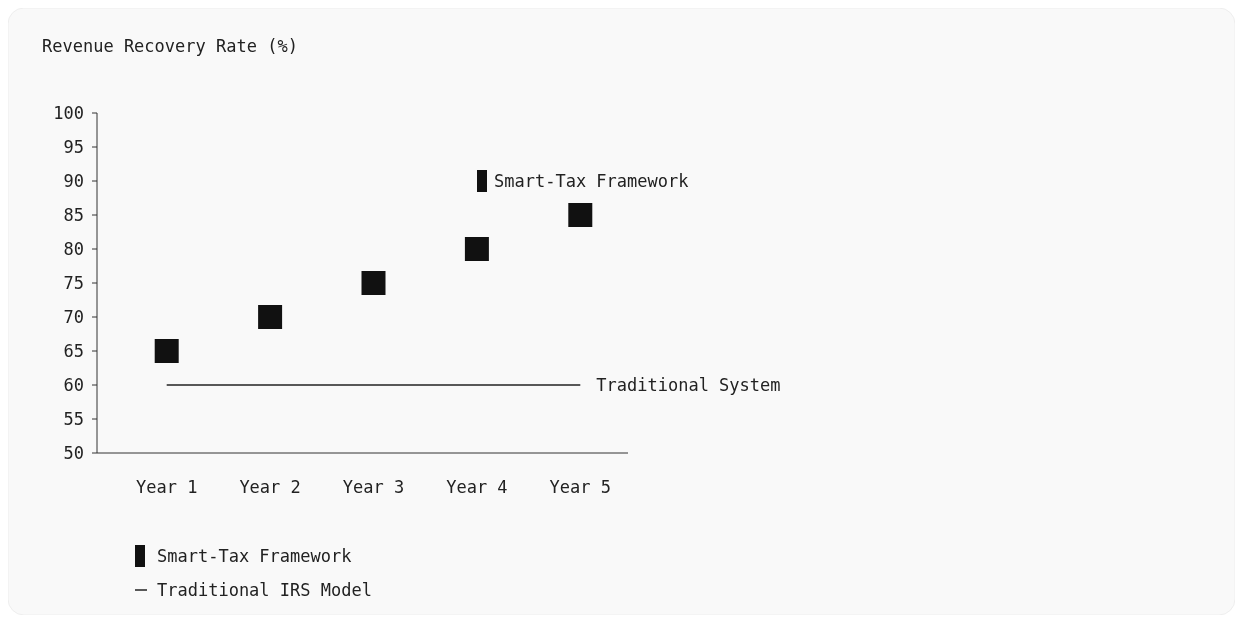 The width and height of the screenshot is (1243, 623). Describe the element at coordinates (73, 418) in the screenshot. I see `y-tick-label: 55` at that location.